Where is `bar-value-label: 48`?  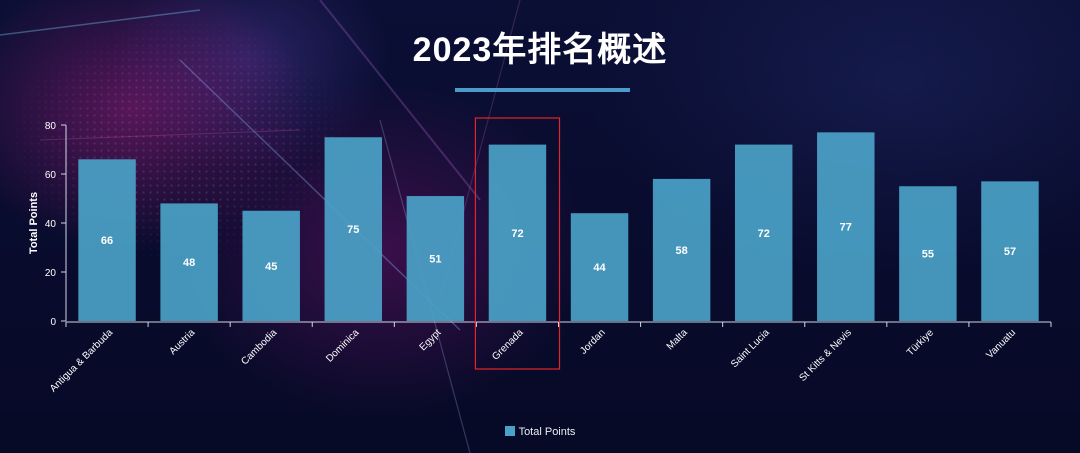
bar-value-label: 48 is located at coordinates (189, 263).